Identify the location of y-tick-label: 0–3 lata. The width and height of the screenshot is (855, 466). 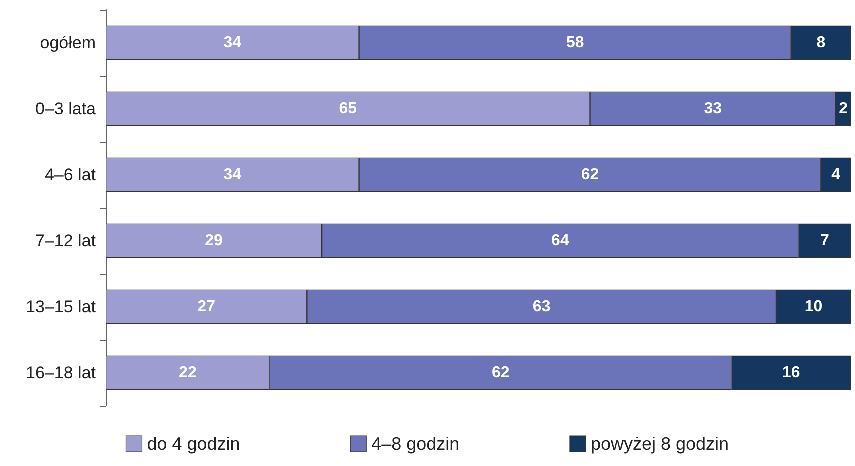
(66, 109).